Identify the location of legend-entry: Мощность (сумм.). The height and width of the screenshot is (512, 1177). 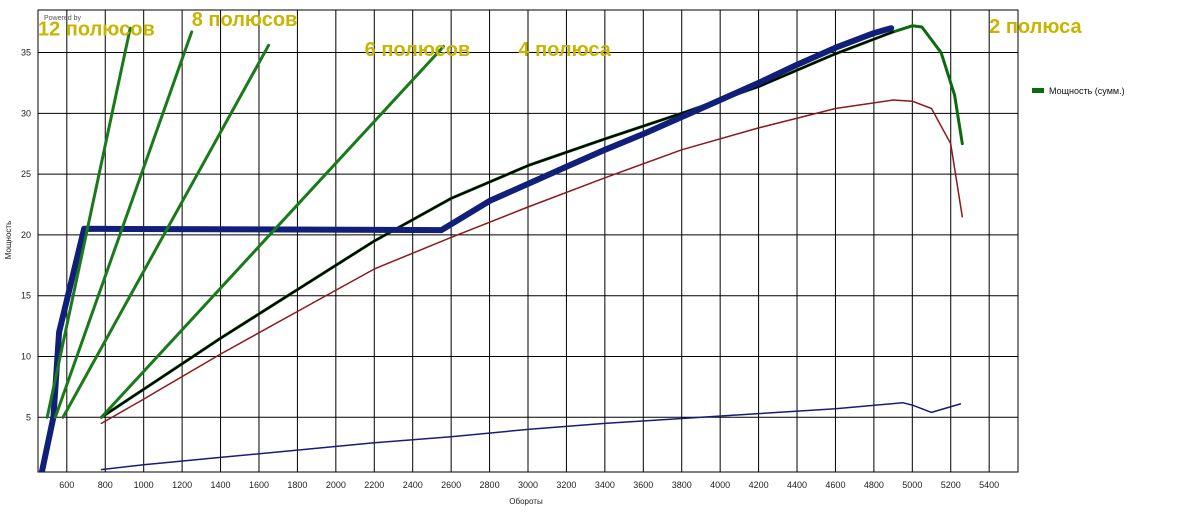
(1087, 91).